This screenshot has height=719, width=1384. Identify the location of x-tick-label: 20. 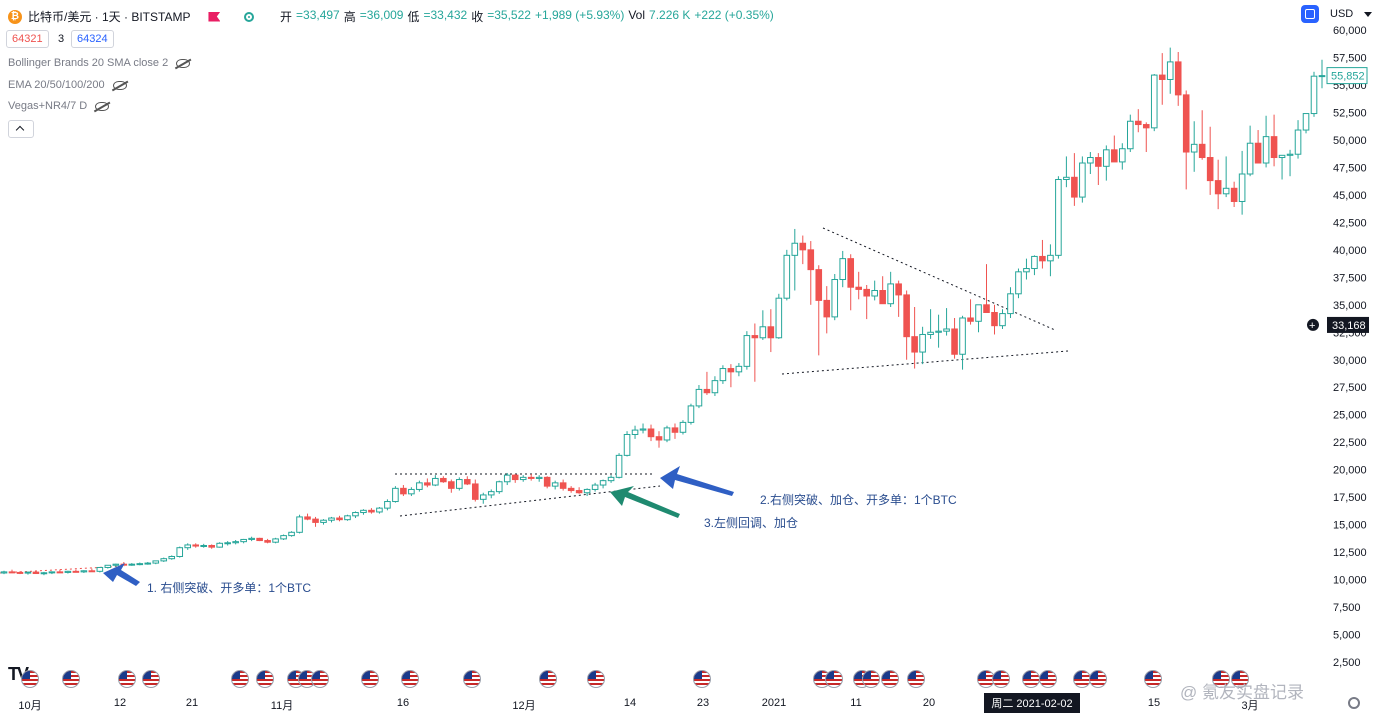
(929, 703).